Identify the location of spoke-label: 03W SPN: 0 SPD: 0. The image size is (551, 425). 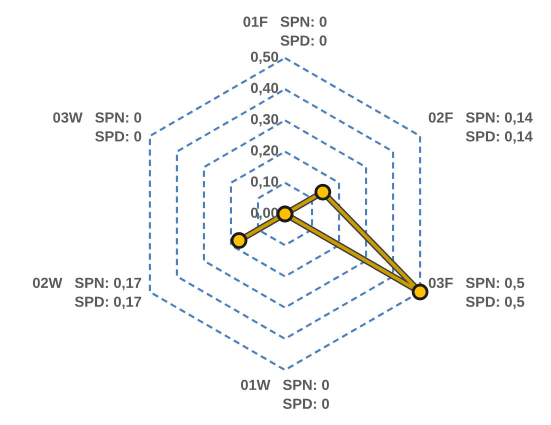
(97, 127).